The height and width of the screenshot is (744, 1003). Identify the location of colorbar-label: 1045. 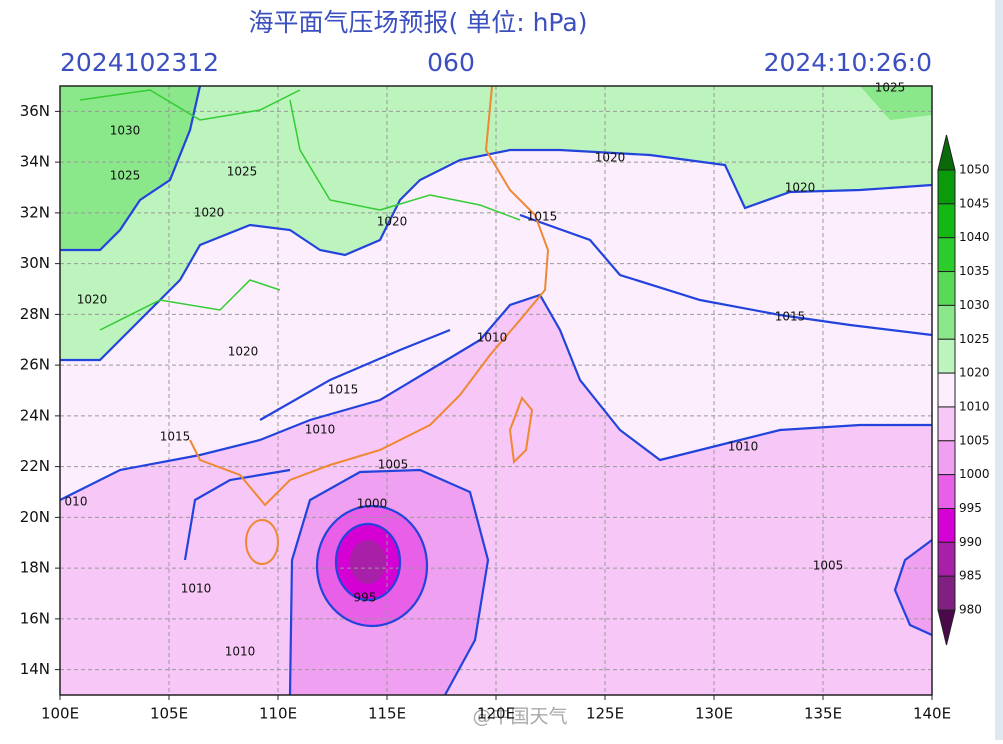
(974, 203).